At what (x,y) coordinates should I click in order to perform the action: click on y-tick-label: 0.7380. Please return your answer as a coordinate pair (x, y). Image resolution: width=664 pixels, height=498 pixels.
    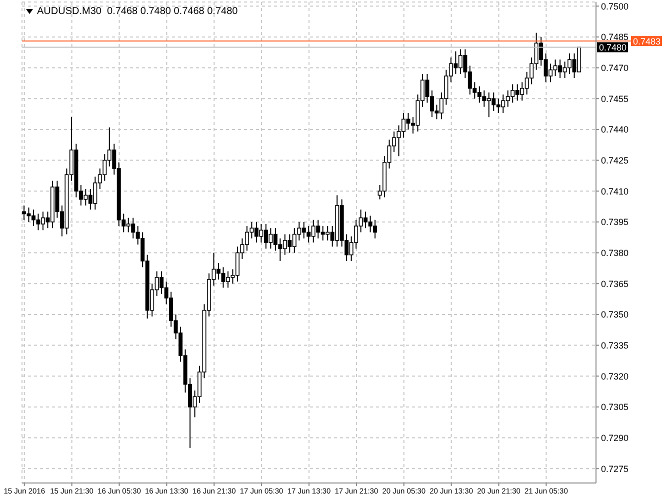
    Looking at the image, I should click on (615, 253).